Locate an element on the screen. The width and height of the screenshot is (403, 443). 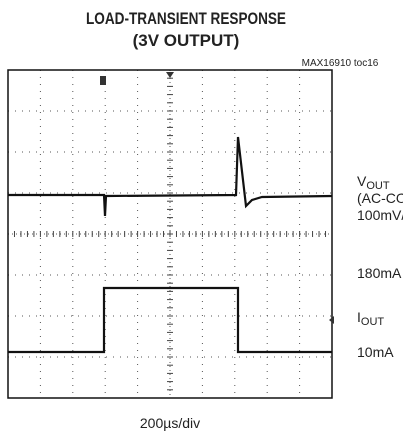
vout-label: VOUT is located at coordinates (373, 182).